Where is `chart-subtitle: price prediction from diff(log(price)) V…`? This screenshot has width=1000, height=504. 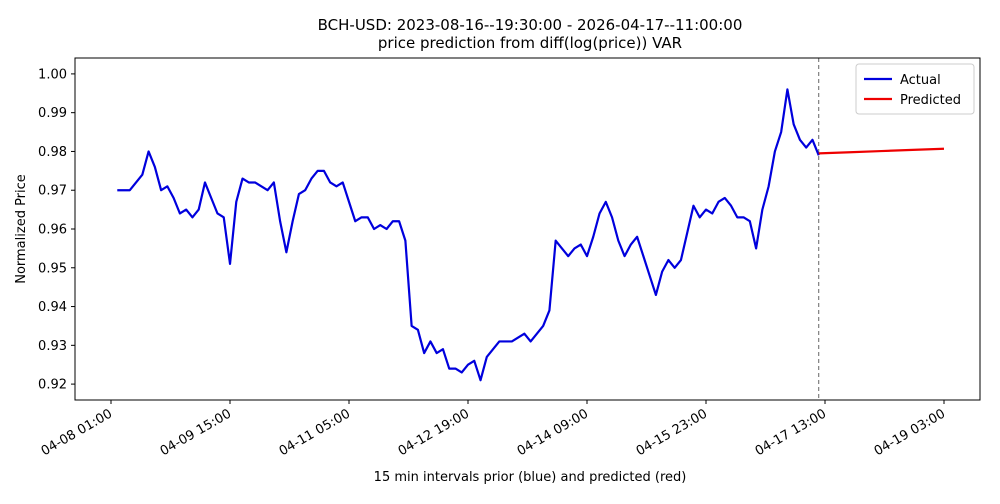 chart-subtitle: price prediction from diff(log(price)) V… is located at coordinates (530, 43).